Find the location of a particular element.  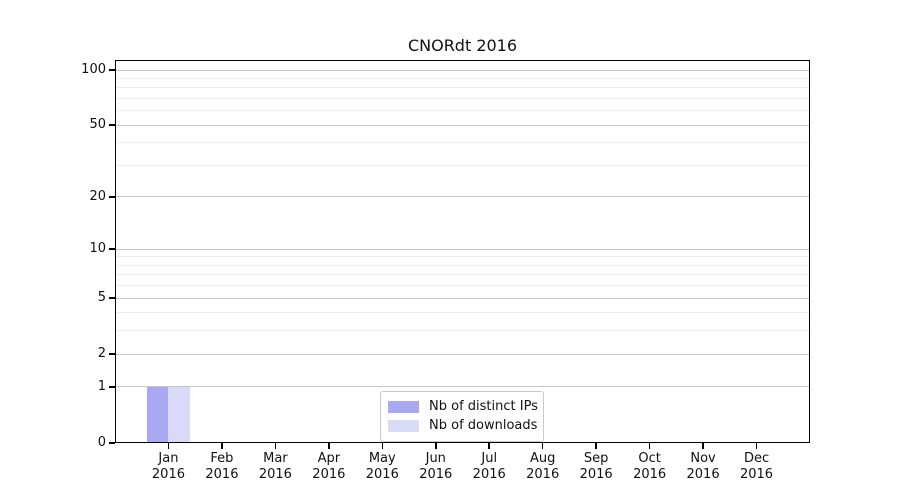

y-tick-label: 2 is located at coordinates (101, 354).